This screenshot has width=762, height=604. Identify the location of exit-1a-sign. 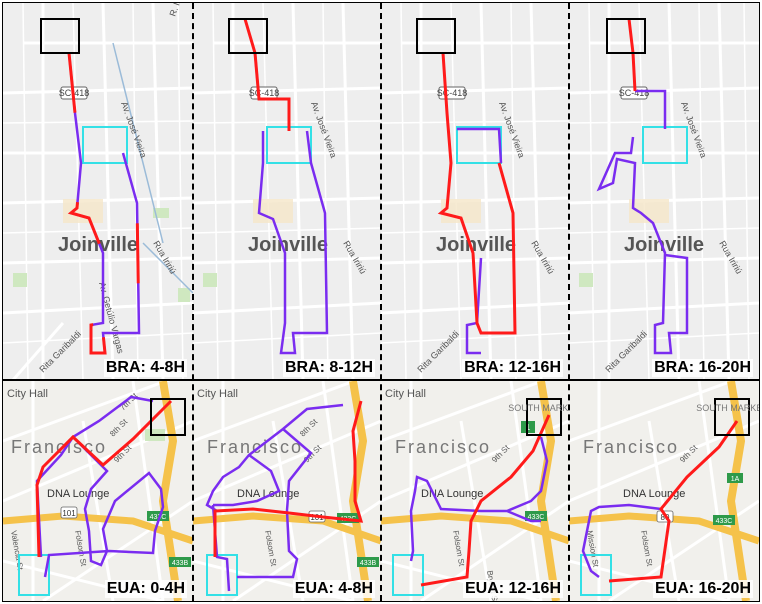
(735, 478).